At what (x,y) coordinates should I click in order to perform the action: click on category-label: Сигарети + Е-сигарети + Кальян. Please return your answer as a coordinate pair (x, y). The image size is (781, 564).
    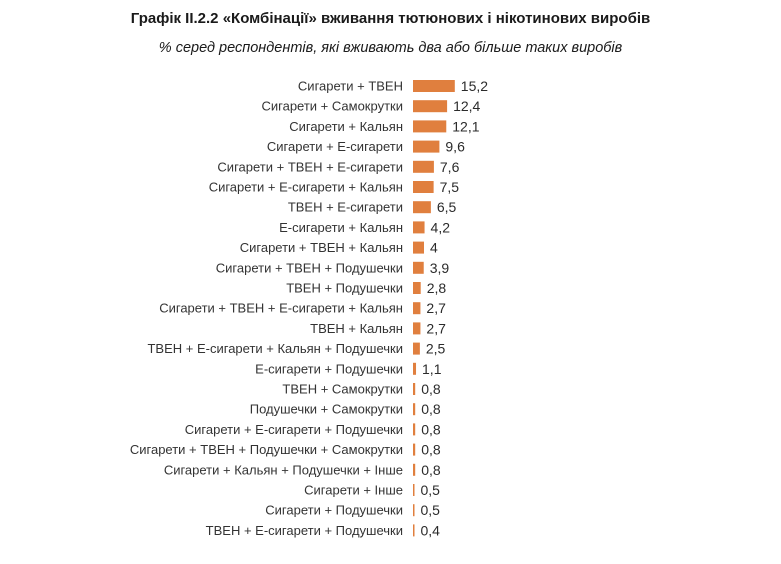
    Looking at the image, I should click on (306, 187).